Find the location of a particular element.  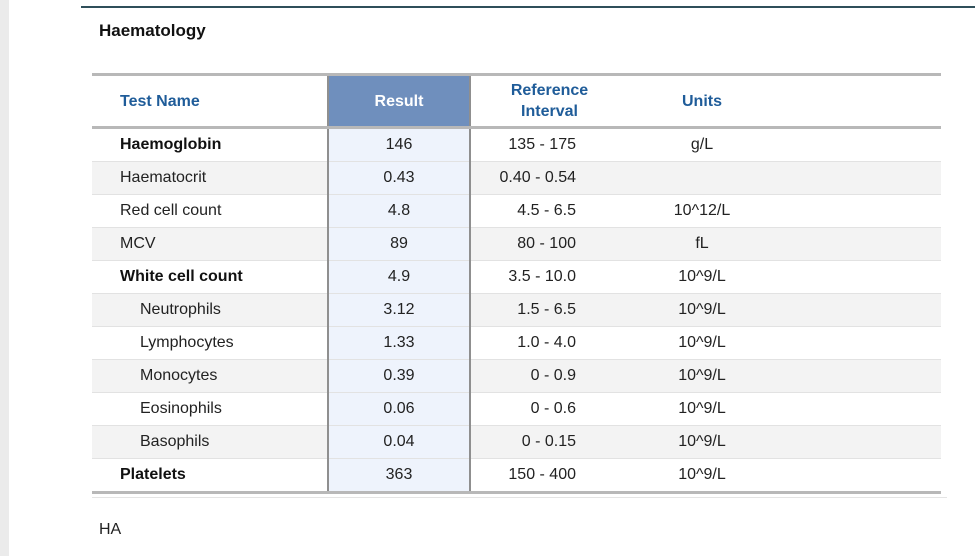

test-name-cell: Neutrophils is located at coordinates (210, 310).